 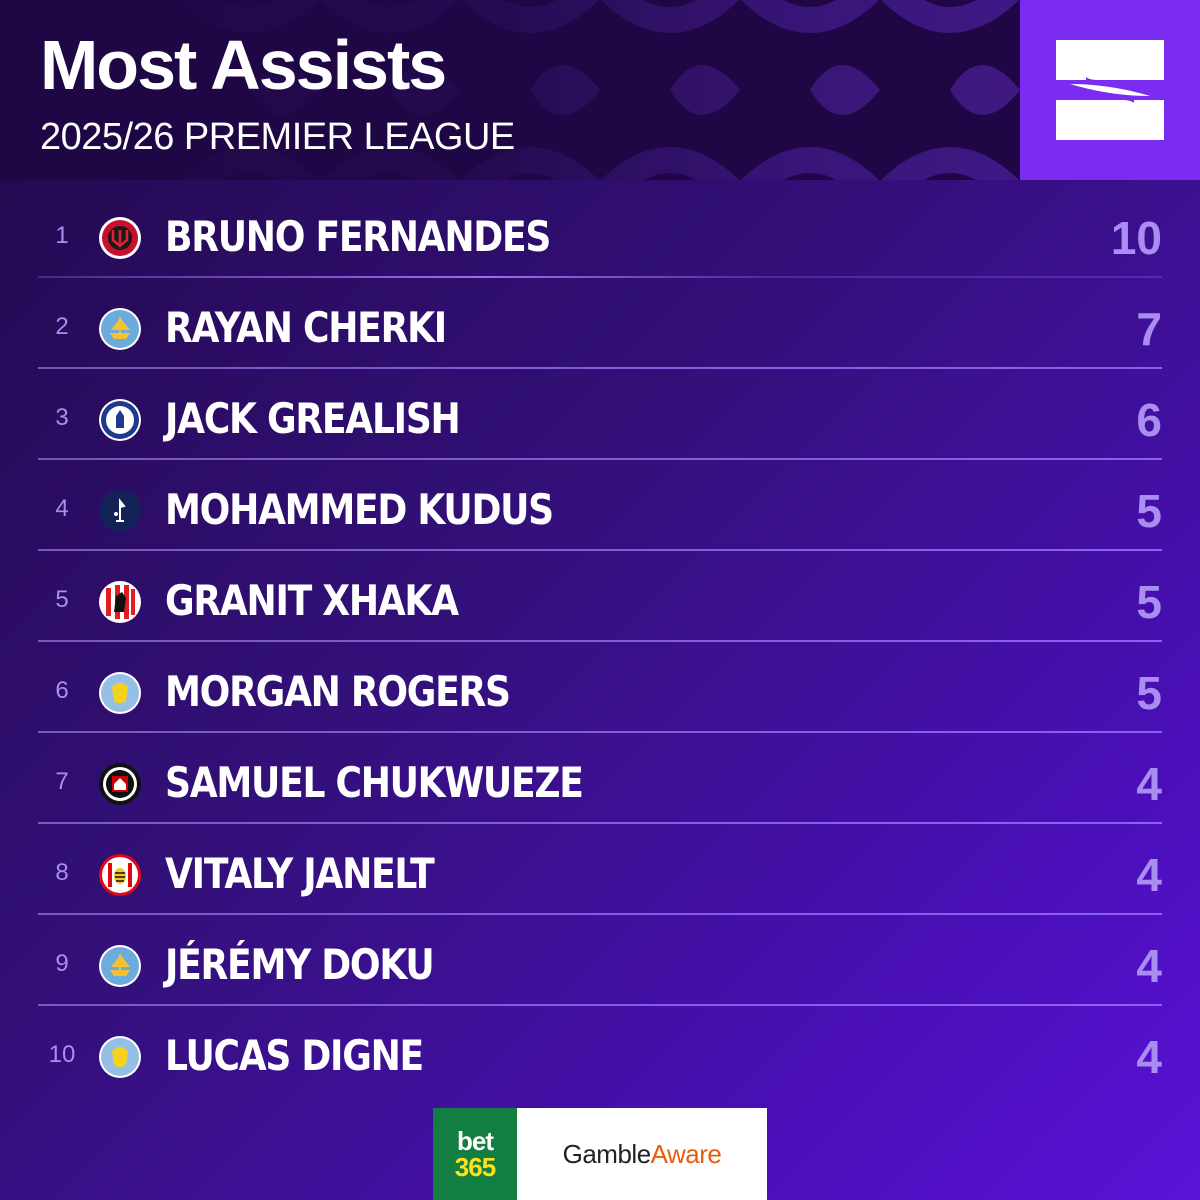 I want to click on rank-number: 9, so click(x=62, y=963).